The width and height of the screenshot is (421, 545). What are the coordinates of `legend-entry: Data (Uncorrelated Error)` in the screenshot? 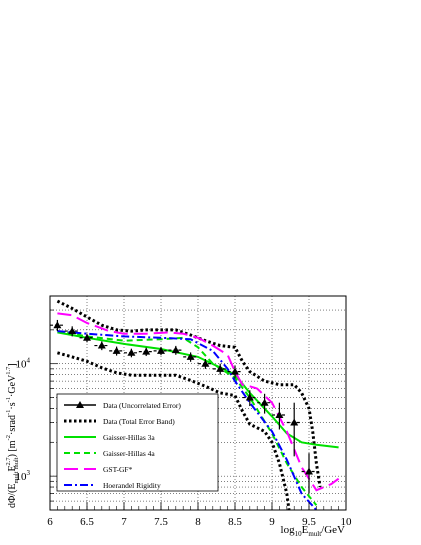 It's located at (122, 405).